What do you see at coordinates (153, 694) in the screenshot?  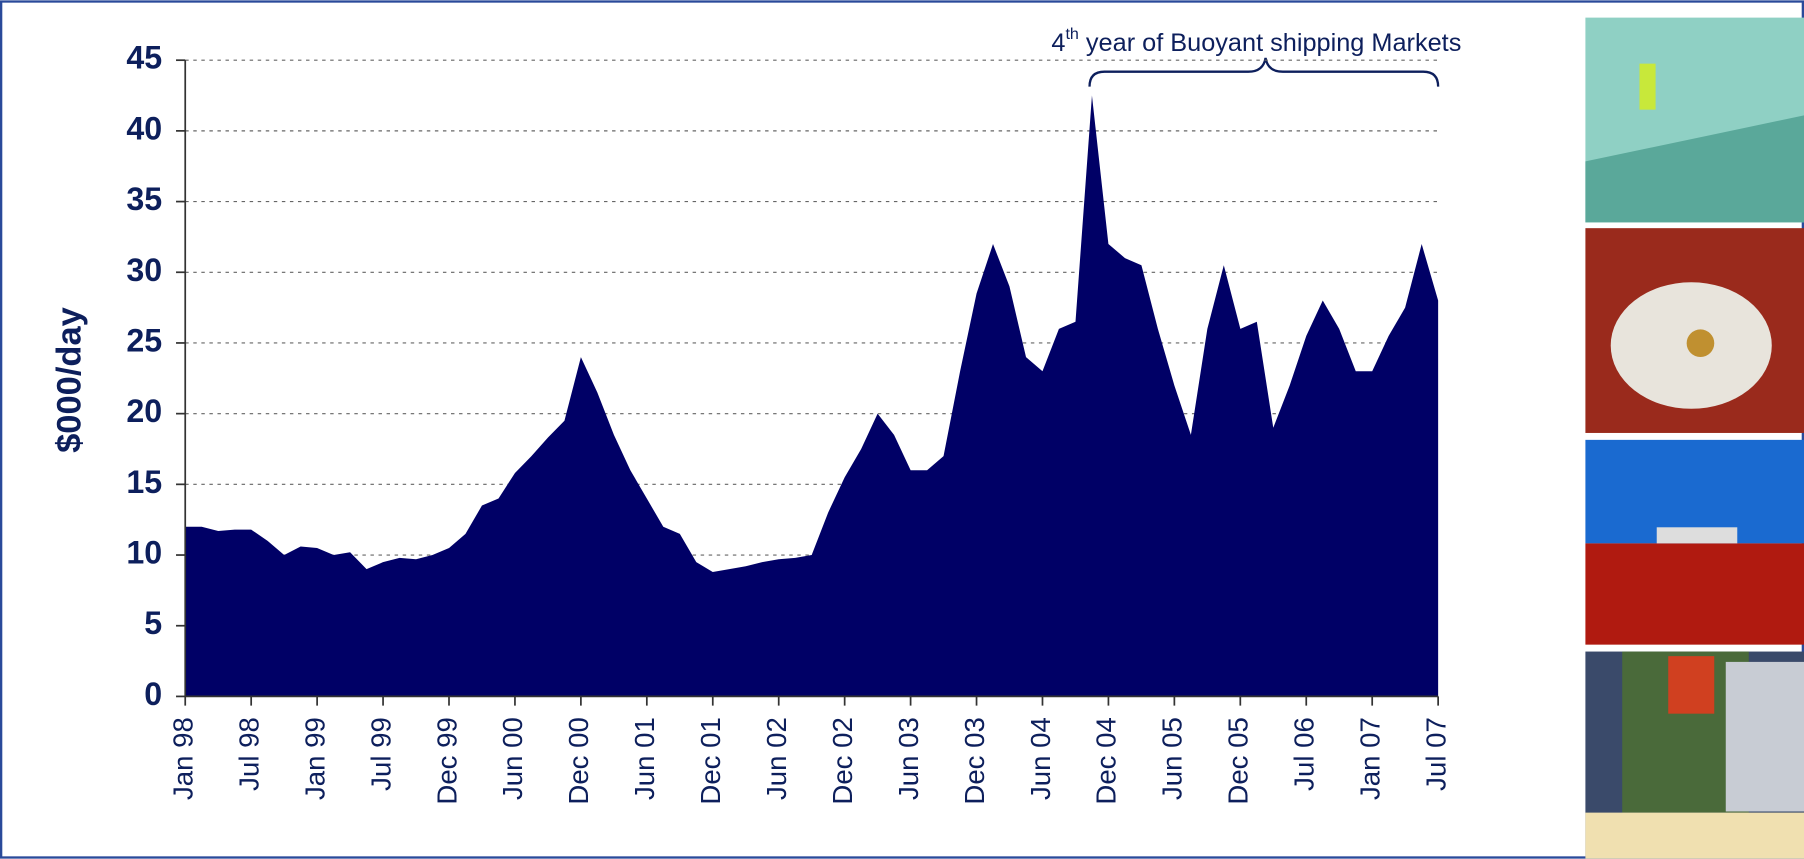 I see `y-tick-label: 0` at bounding box center [153, 694].